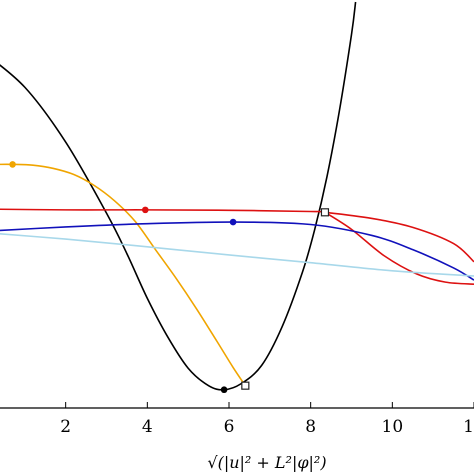 The image size is (474, 474). Describe the element at coordinates (267, 419) in the screenshot. I see `x-tick-layer: 2 4 6 8 10 12` at that location.